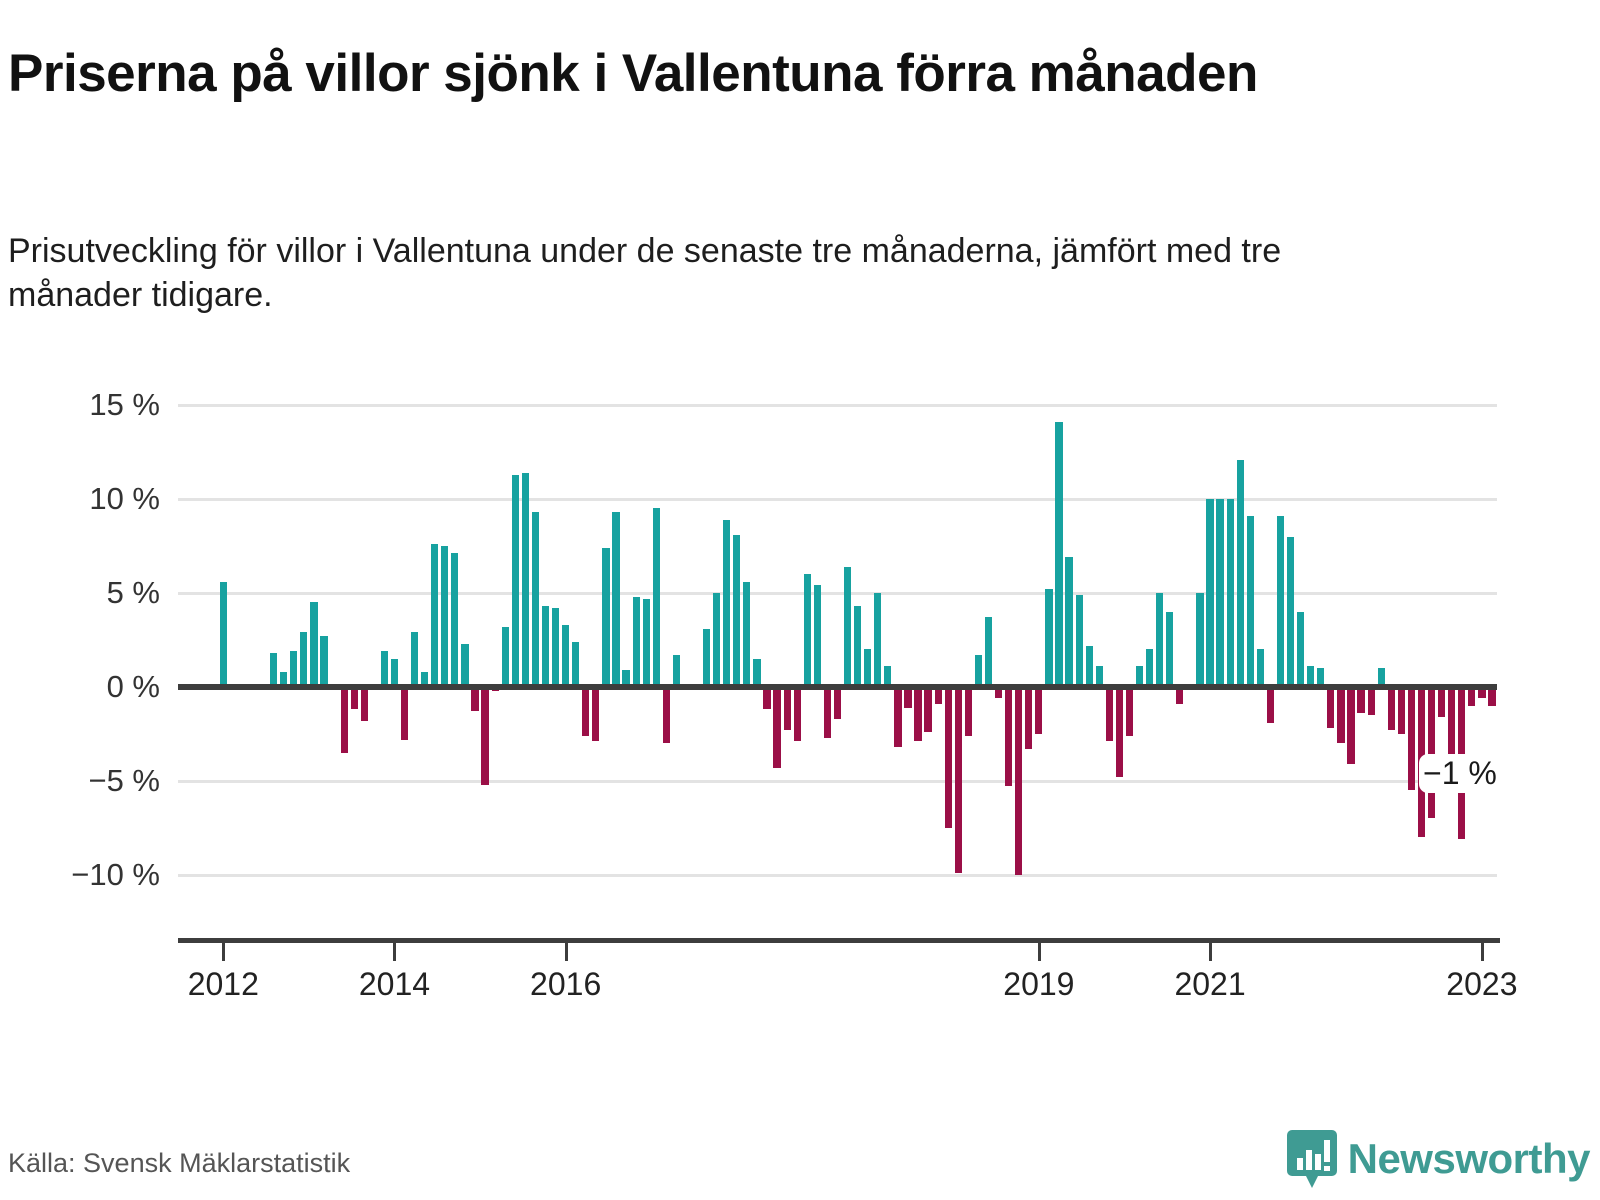  What do you see at coordinates (394, 984) in the screenshot?
I see `x-tick-label: 2014` at bounding box center [394, 984].